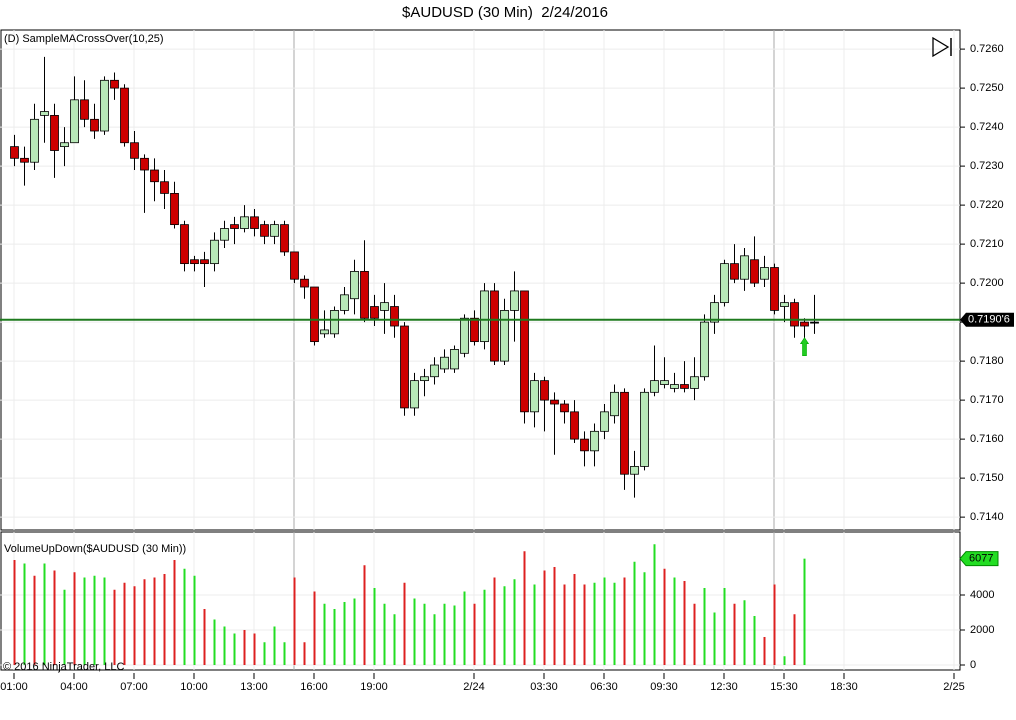 The width and height of the screenshot is (1016, 720). I want to click on x-tick-label: 2/24, so click(473, 687).